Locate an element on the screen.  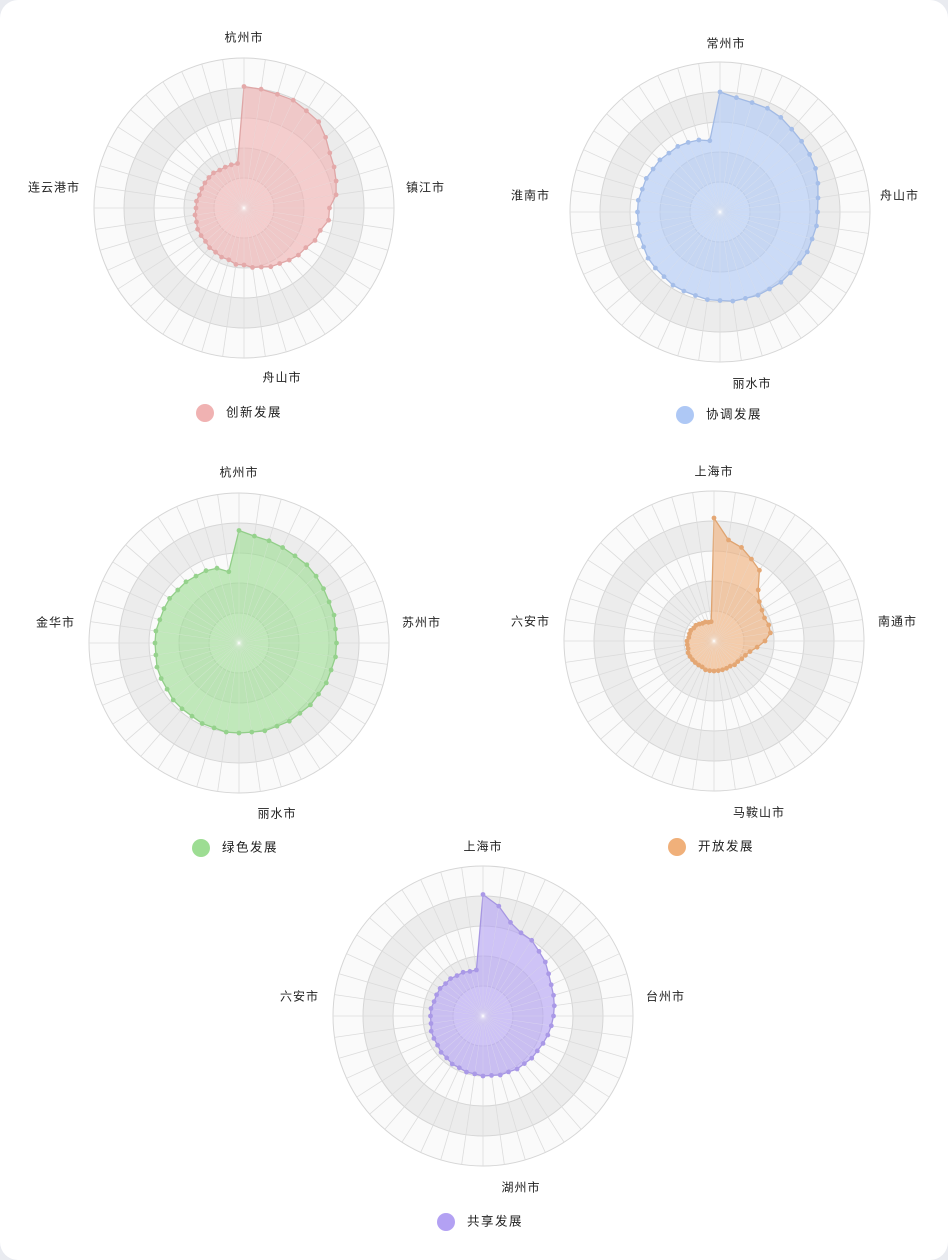
legend-label: 创新发展 is located at coordinates (254, 412).